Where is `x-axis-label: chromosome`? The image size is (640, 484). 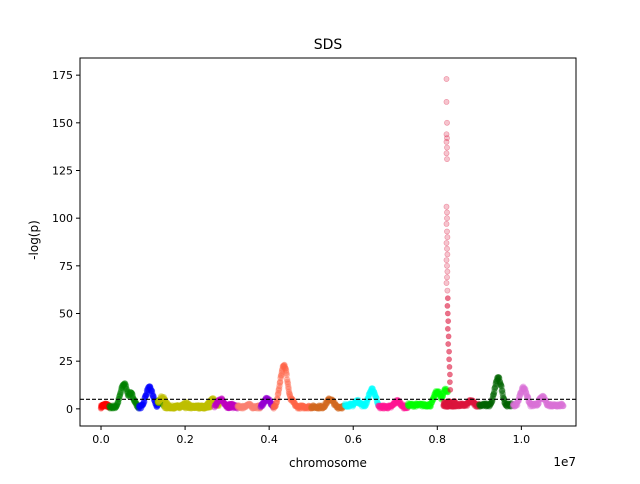 x-axis-label: chromosome is located at coordinates (328, 463).